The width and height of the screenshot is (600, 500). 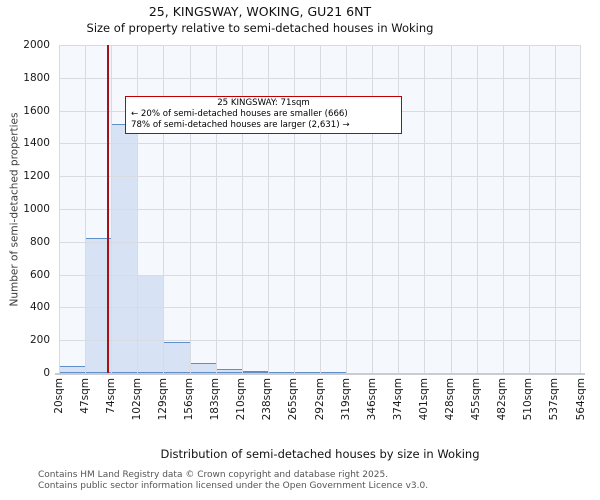 What do you see at coordinates (502, 399) in the screenshot?
I see `x-tick-label: 482sqm` at bounding box center [502, 399].